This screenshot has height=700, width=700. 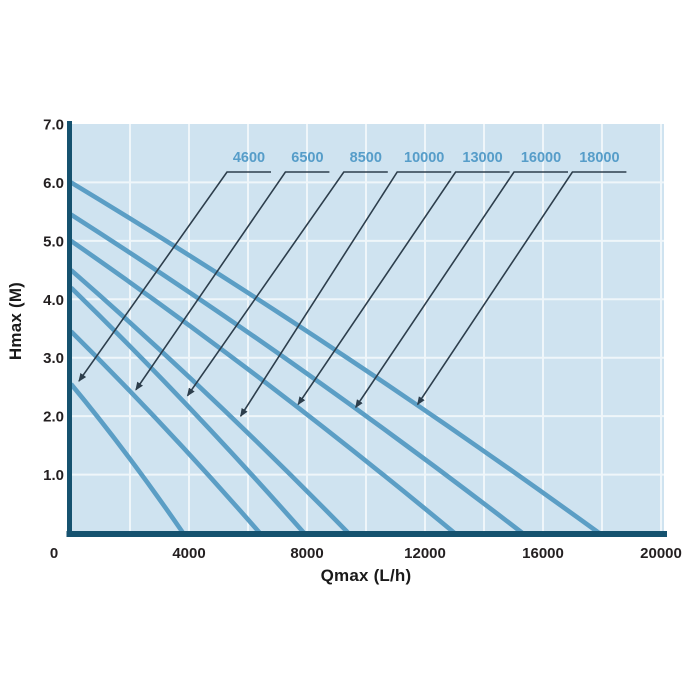 What do you see at coordinates (53, 417) in the screenshot?
I see `y-tick-label-2: 2.0` at bounding box center [53, 417].